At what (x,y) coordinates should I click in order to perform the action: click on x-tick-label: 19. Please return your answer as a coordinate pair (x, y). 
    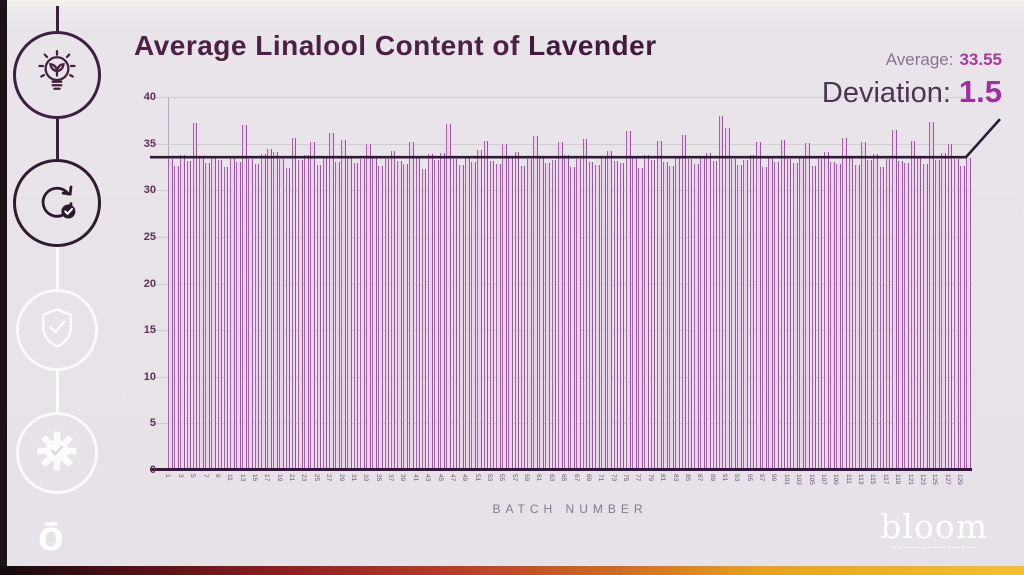
    Looking at the image, I should click on (279, 478).